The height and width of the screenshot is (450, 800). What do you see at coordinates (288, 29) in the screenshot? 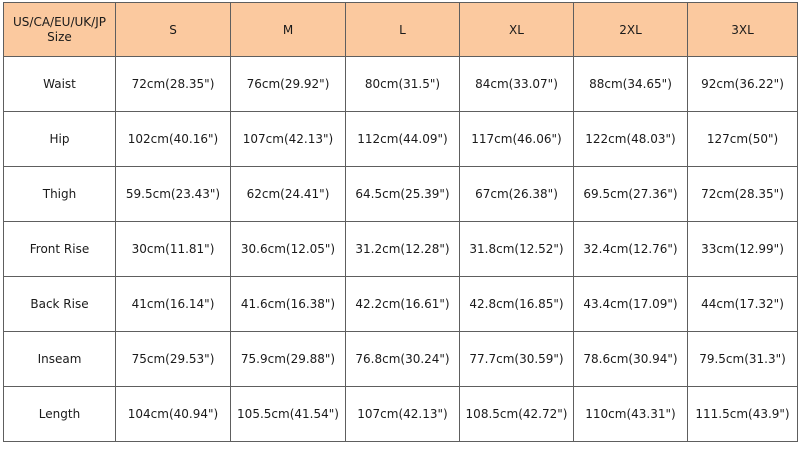
I see `size-header: M` at bounding box center [288, 29].